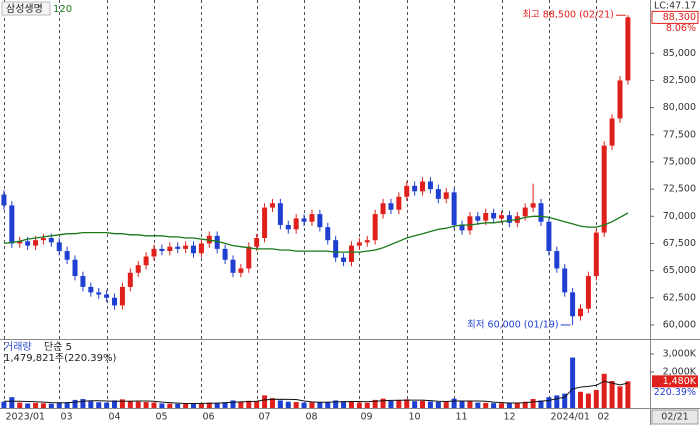  I want to click on last-price-box, so click(675, 17).